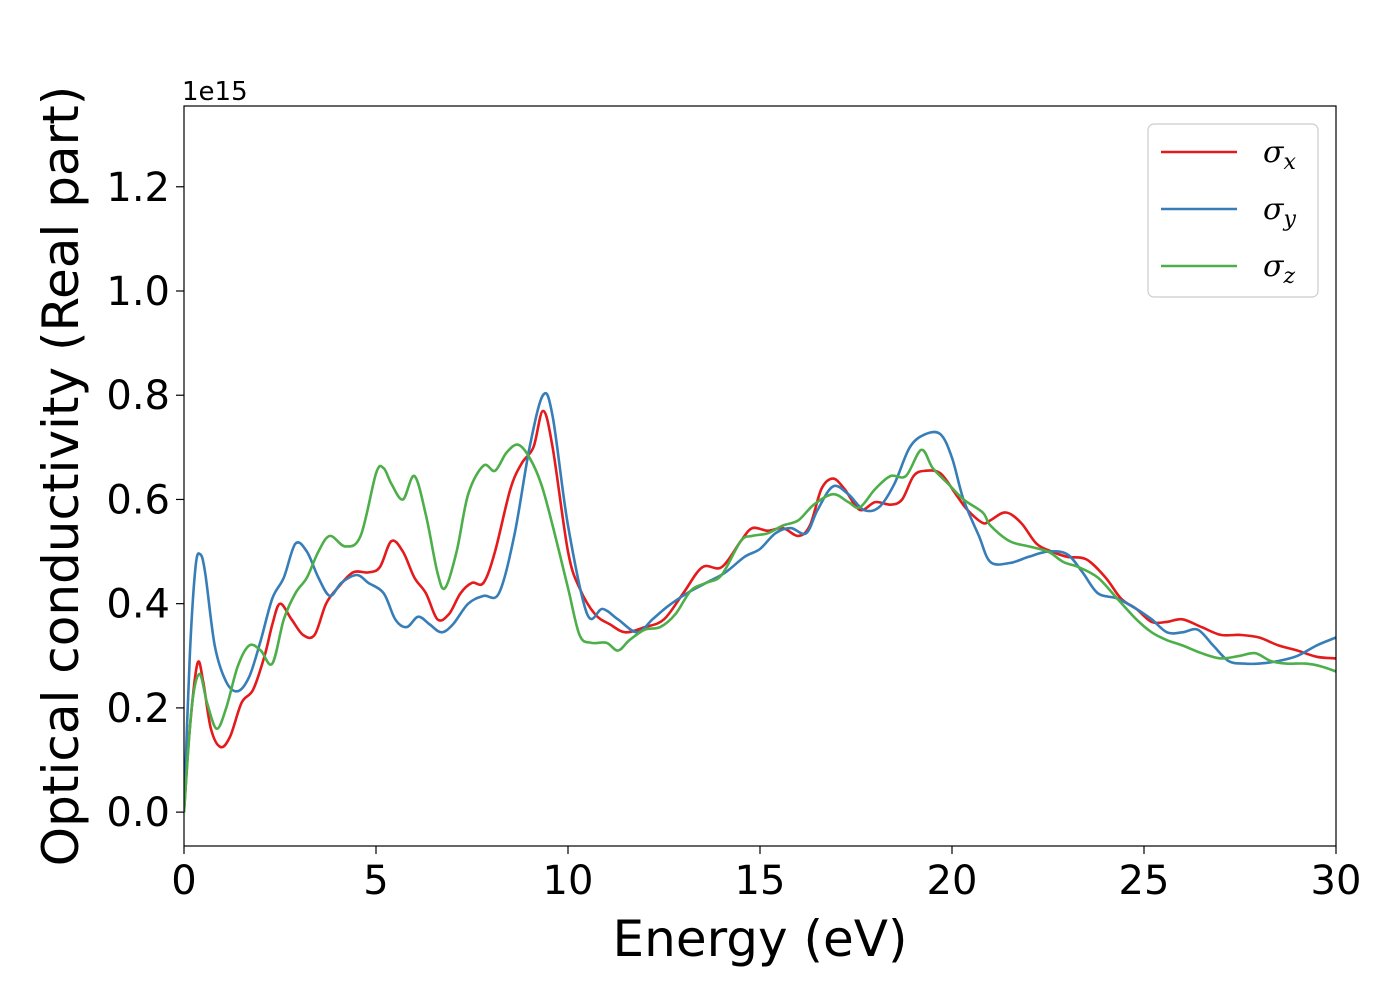  Describe the element at coordinates (138, 292) in the screenshot. I see `y-tick-label: 1.0` at that location.